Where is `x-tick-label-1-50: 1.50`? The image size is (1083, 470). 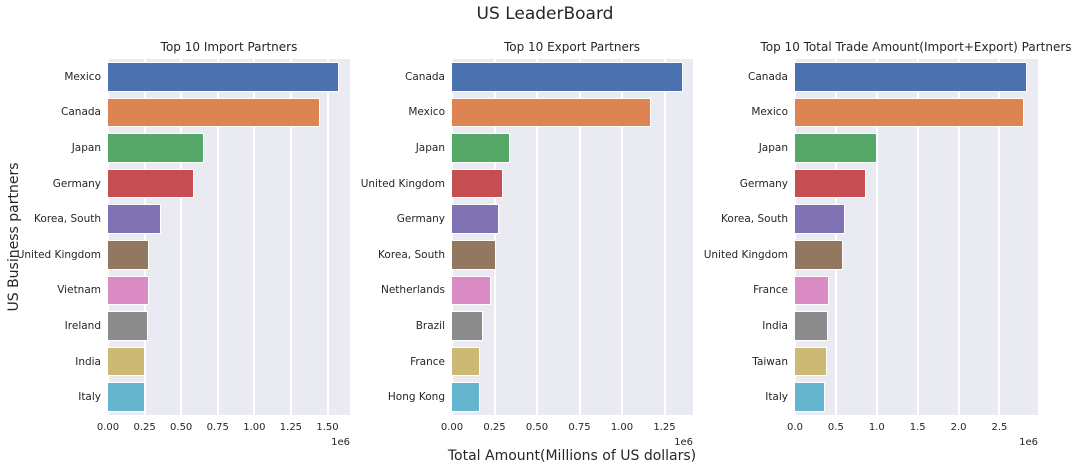 x-tick-label-1-50: 1.50 is located at coordinates (327, 427).